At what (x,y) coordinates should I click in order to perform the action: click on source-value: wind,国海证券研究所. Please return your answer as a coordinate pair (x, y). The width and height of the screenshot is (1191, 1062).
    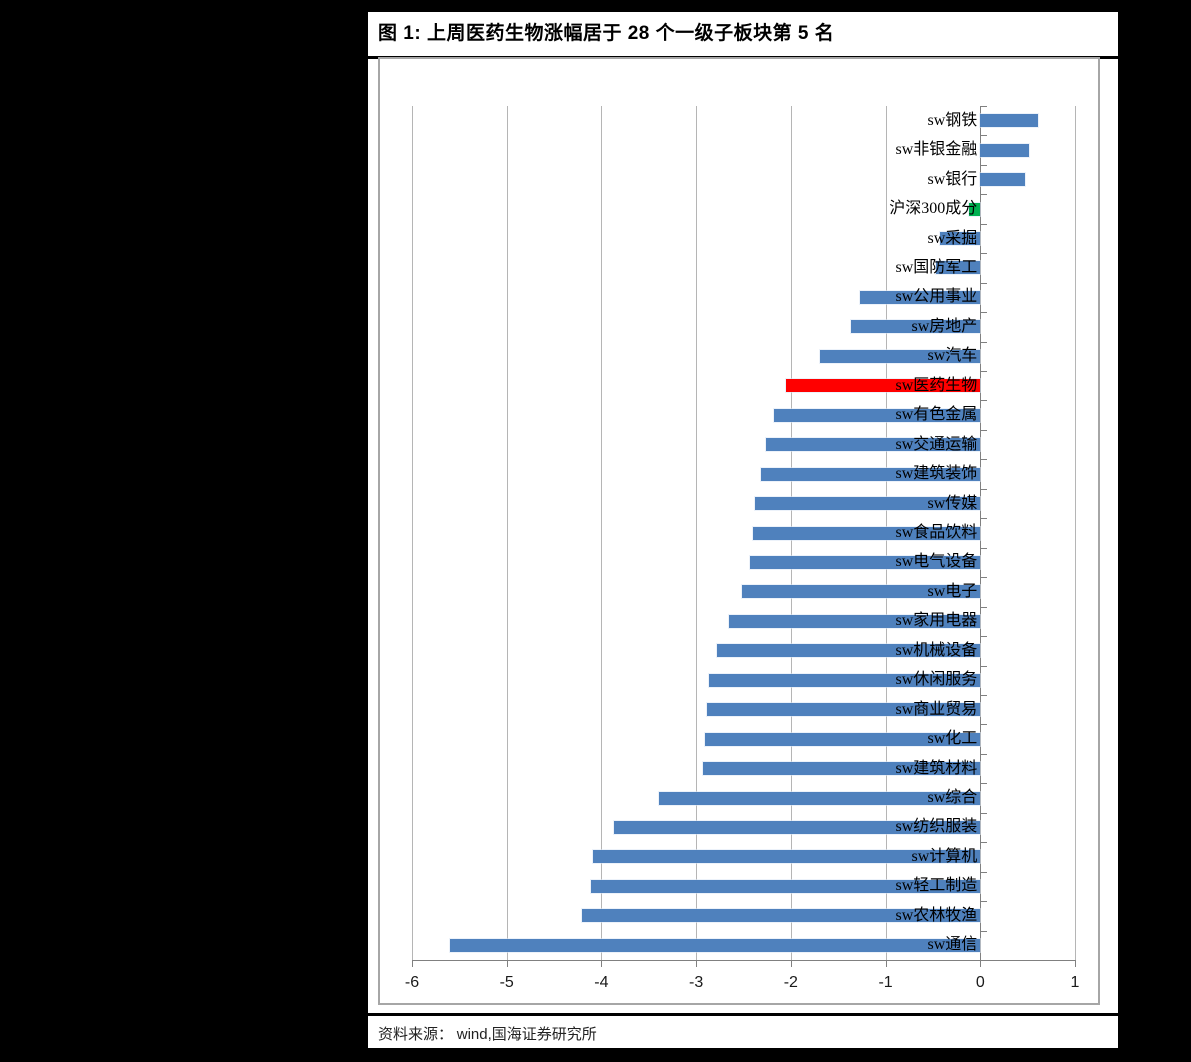
    Looking at the image, I should click on (526, 1034).